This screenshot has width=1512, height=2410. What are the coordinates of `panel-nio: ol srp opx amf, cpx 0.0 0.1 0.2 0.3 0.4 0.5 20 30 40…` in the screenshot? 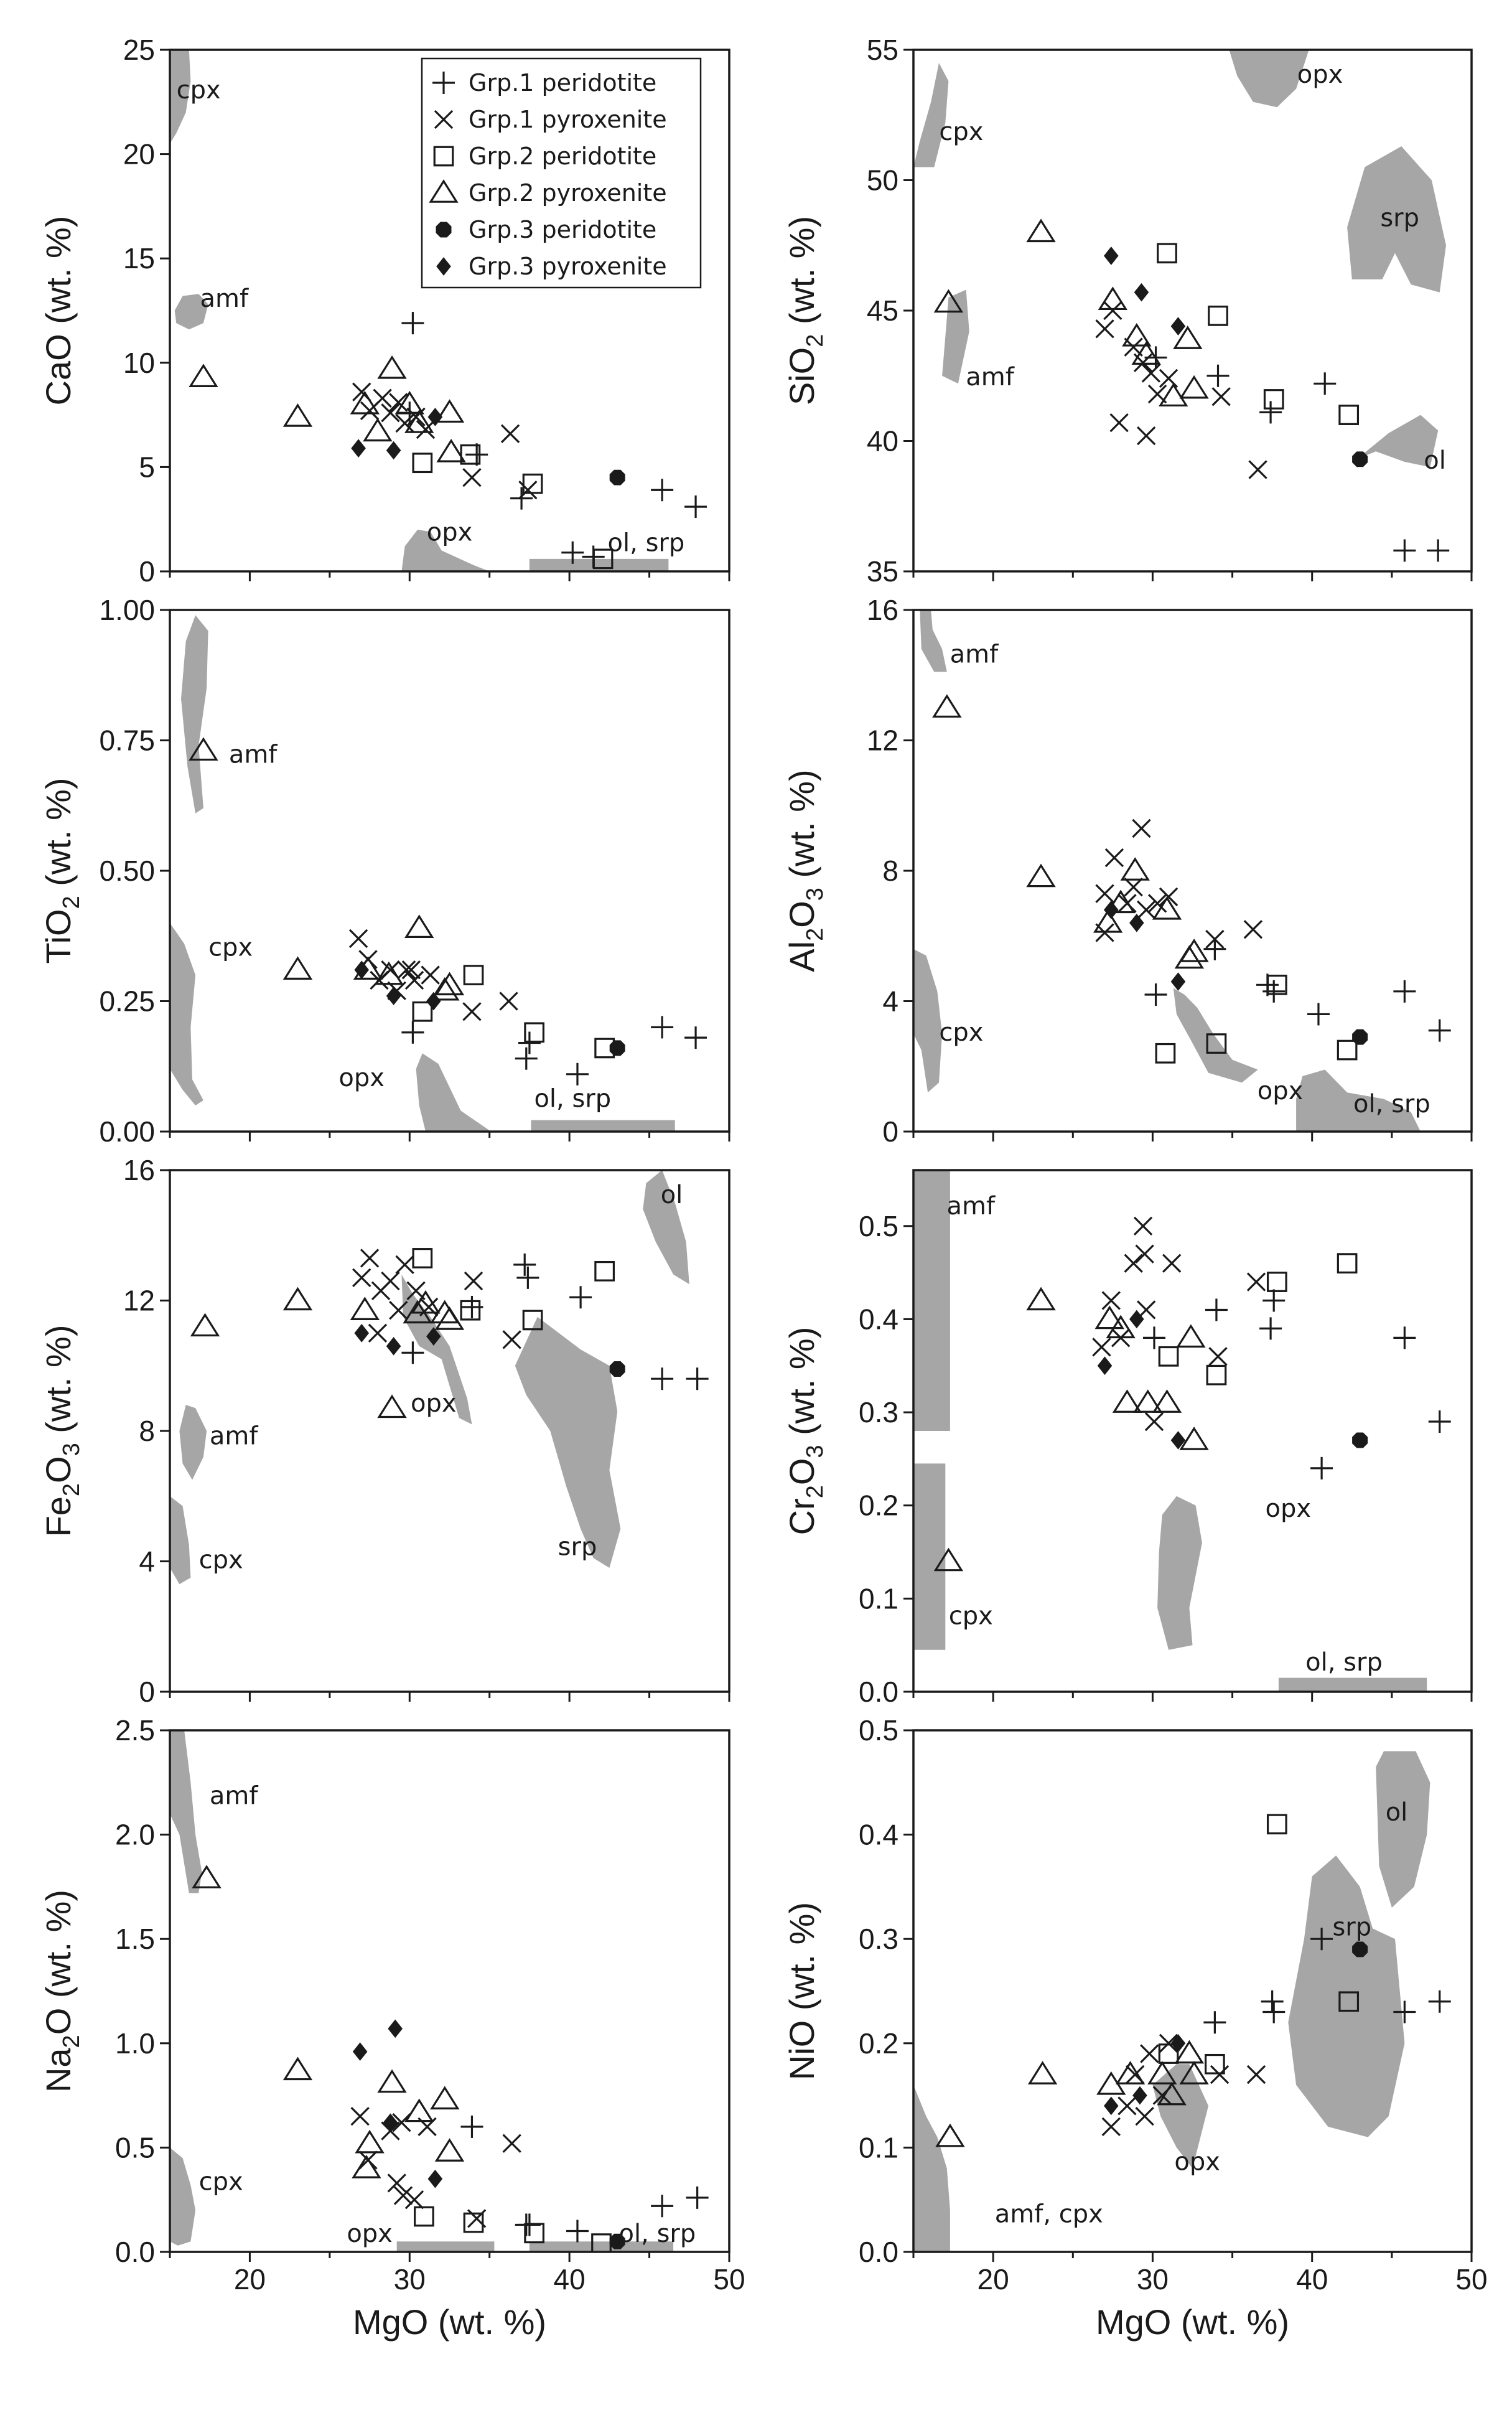 It's located at (1135, 2028).